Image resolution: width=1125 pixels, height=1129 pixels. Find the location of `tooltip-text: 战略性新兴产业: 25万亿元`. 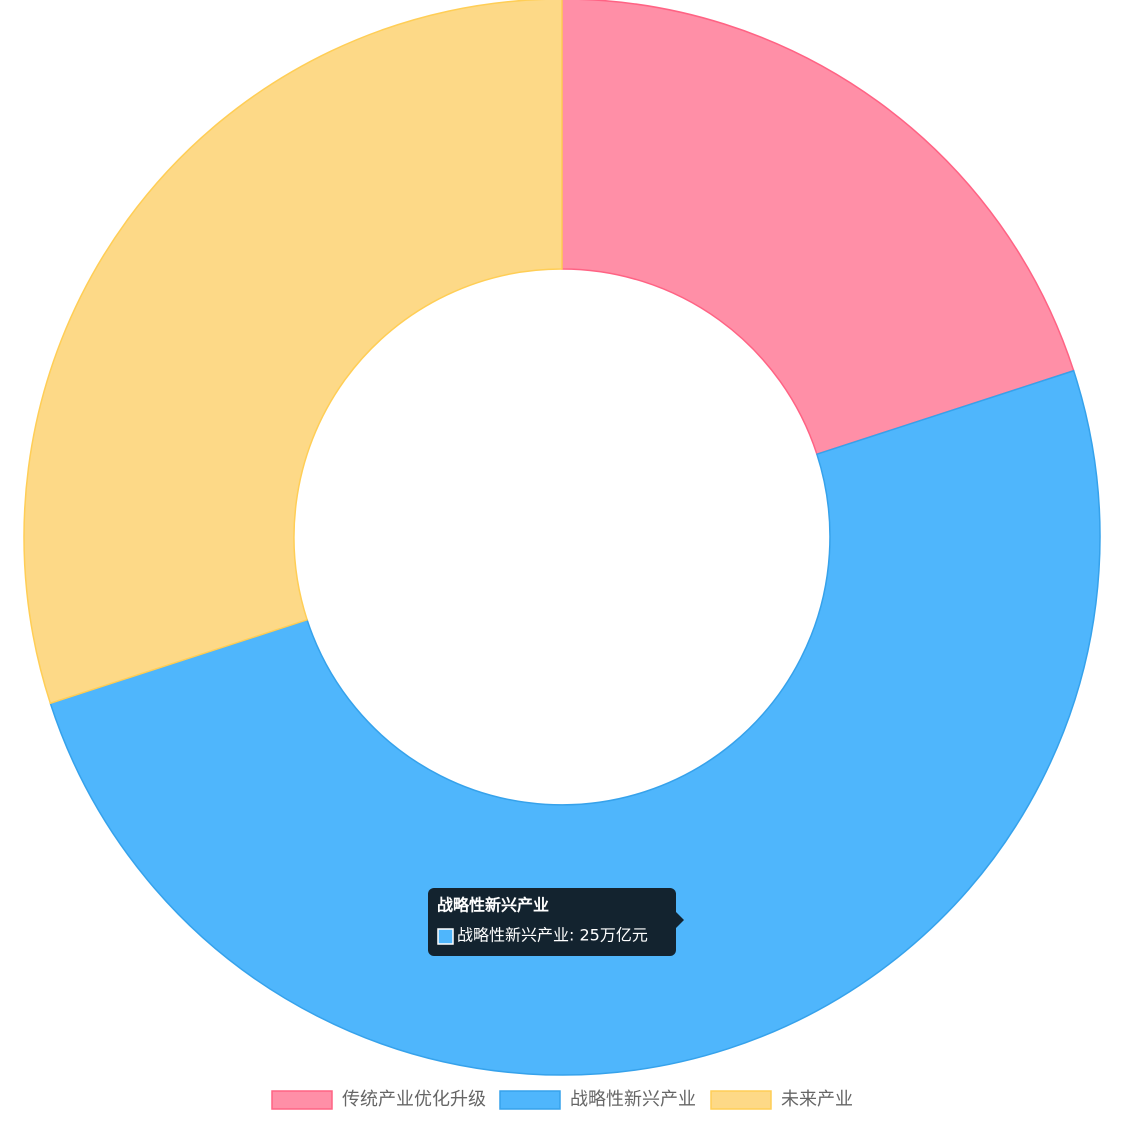

tooltip-text: 战略性新兴产业: 25万亿元 is located at coordinates (552, 935).